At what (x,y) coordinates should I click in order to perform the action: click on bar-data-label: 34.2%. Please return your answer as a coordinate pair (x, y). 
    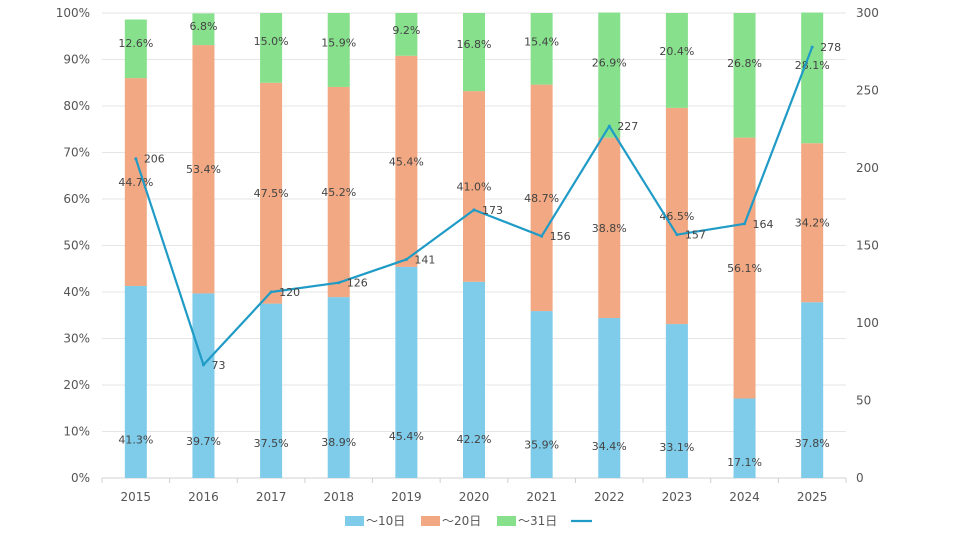
    Looking at the image, I should click on (812, 223).